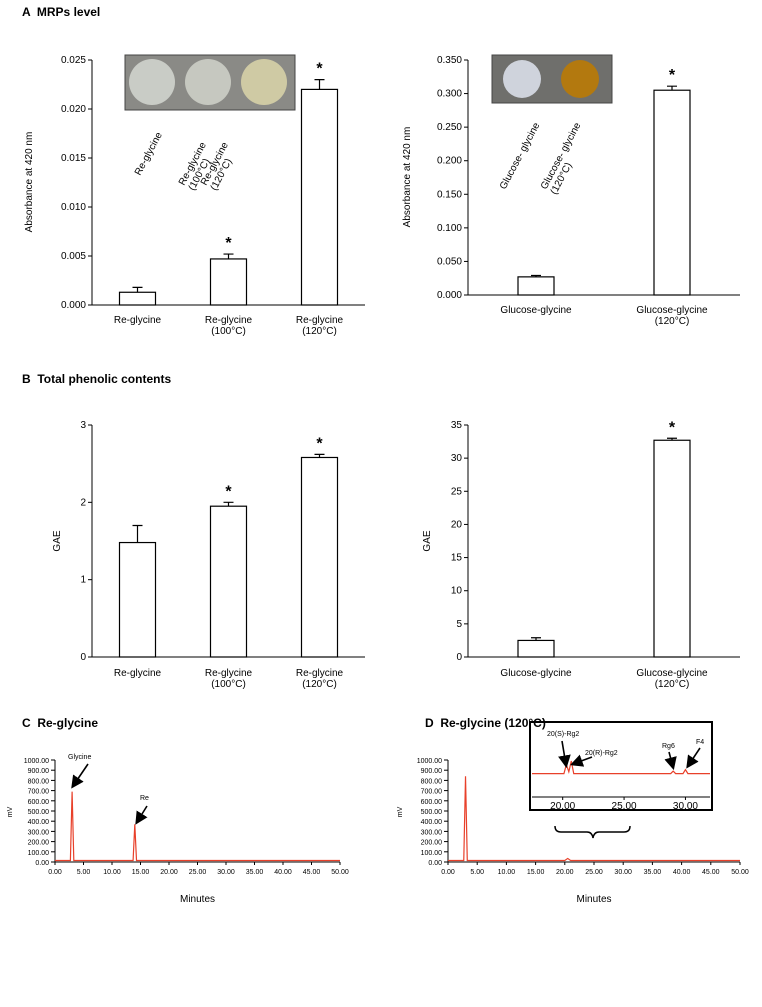  Describe the element at coordinates (672, 679) in the screenshot. I see `x-tick-label: Glucose-glycine (120°C)` at that location.